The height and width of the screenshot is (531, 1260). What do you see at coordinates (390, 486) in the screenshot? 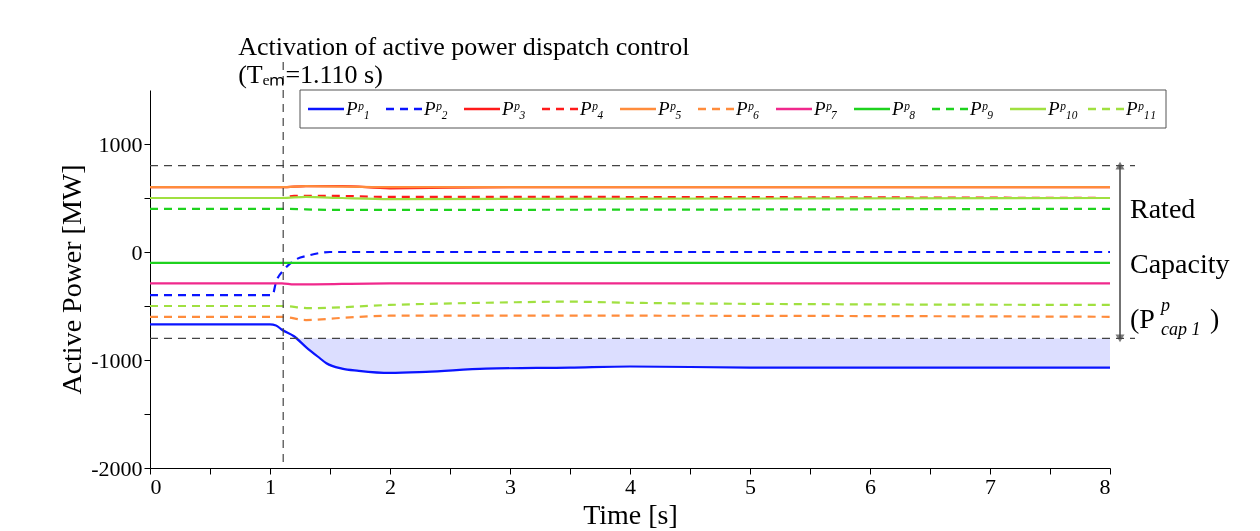
I see `x-tick-label: 2` at bounding box center [390, 486].